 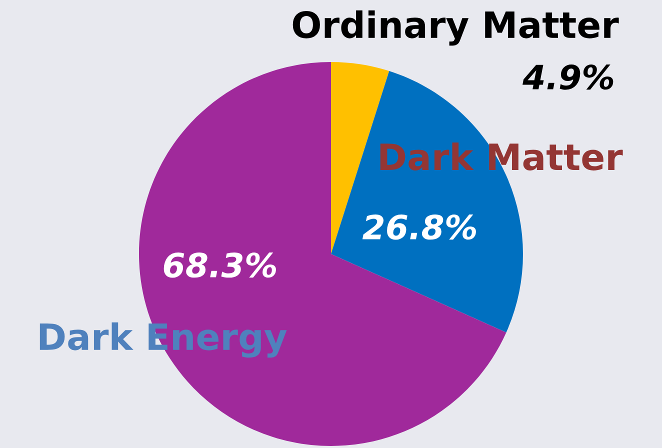 What do you see at coordinates (568, 77) in the screenshot?
I see `data-label: 4.9%` at bounding box center [568, 77].